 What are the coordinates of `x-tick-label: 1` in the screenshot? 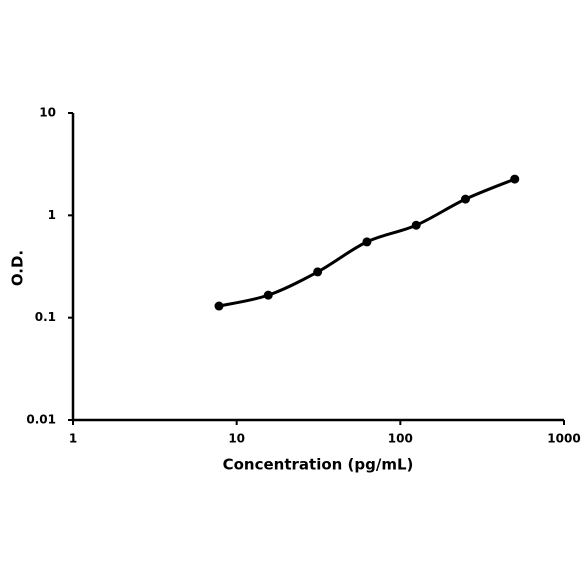 It's located at (73, 439).